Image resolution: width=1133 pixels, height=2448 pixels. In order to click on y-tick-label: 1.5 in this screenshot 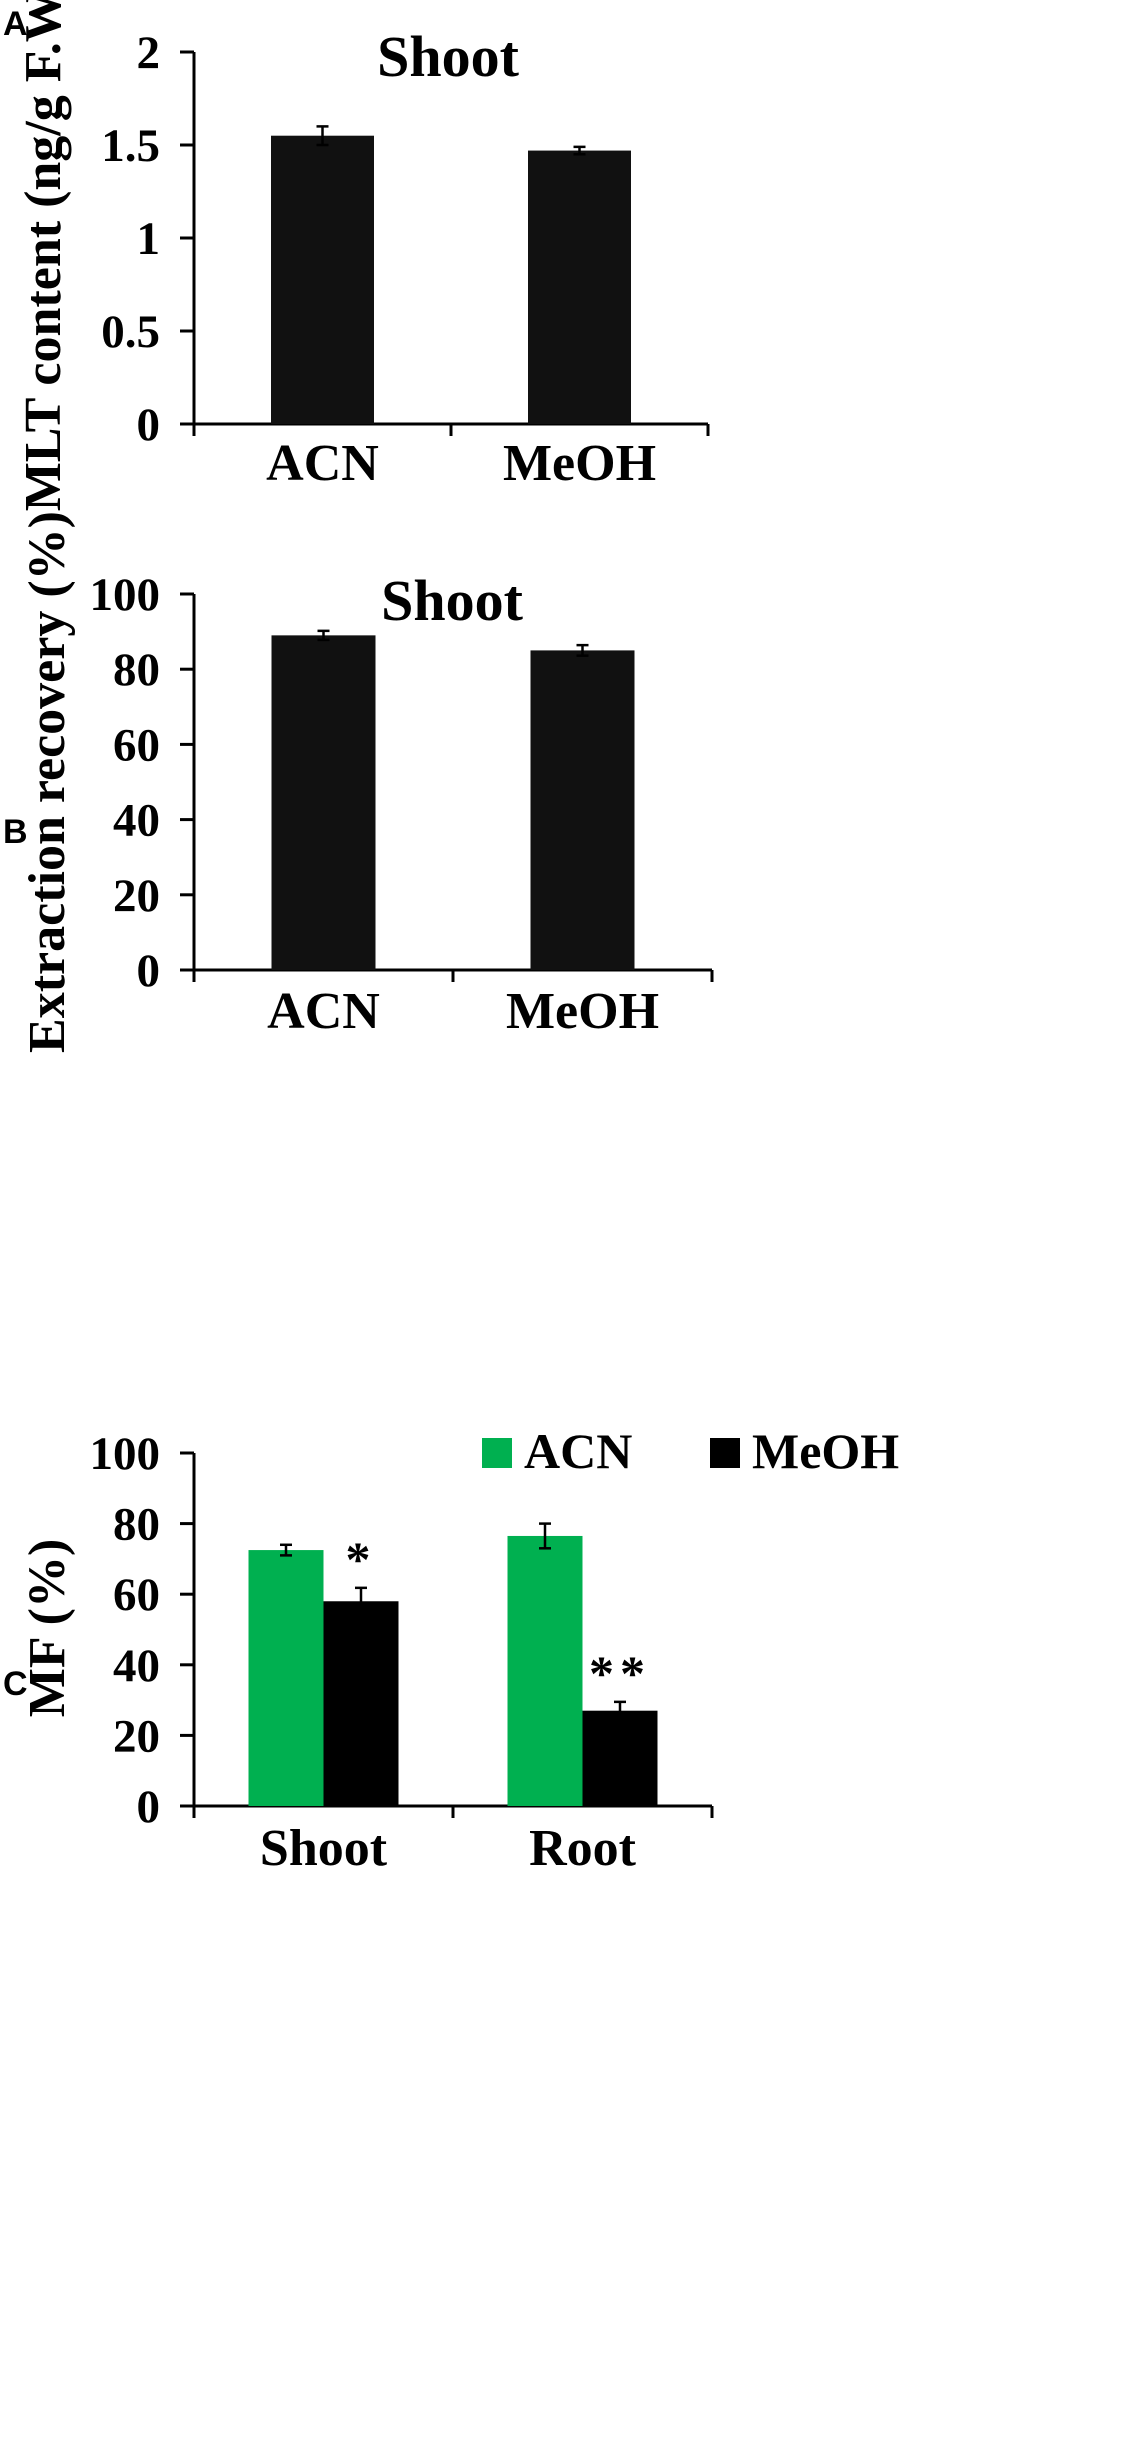, I will do `click(130, 146)`.